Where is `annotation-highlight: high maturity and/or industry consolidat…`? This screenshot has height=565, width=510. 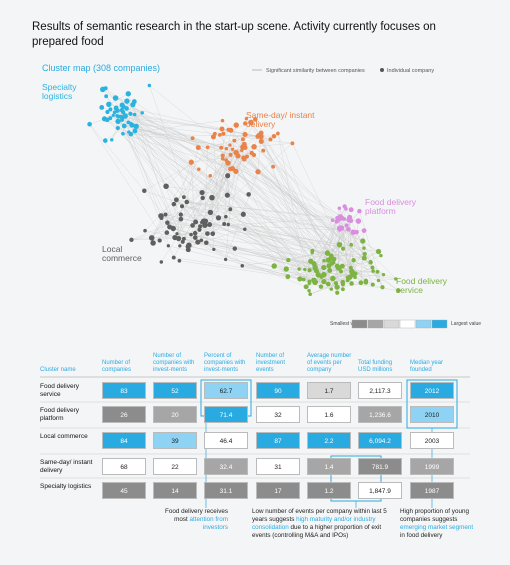 annotation-highlight: high maturity and/or industry consolidat… is located at coordinates (314, 523).